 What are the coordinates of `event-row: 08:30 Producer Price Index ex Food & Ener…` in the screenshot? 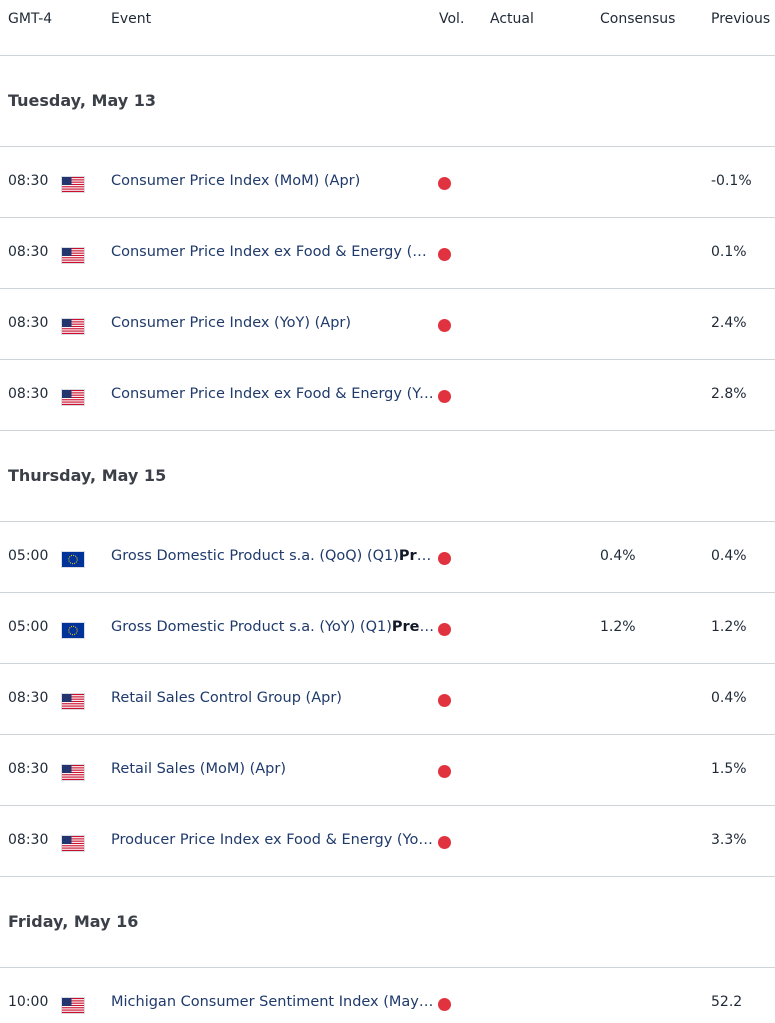 It's located at (387, 840).